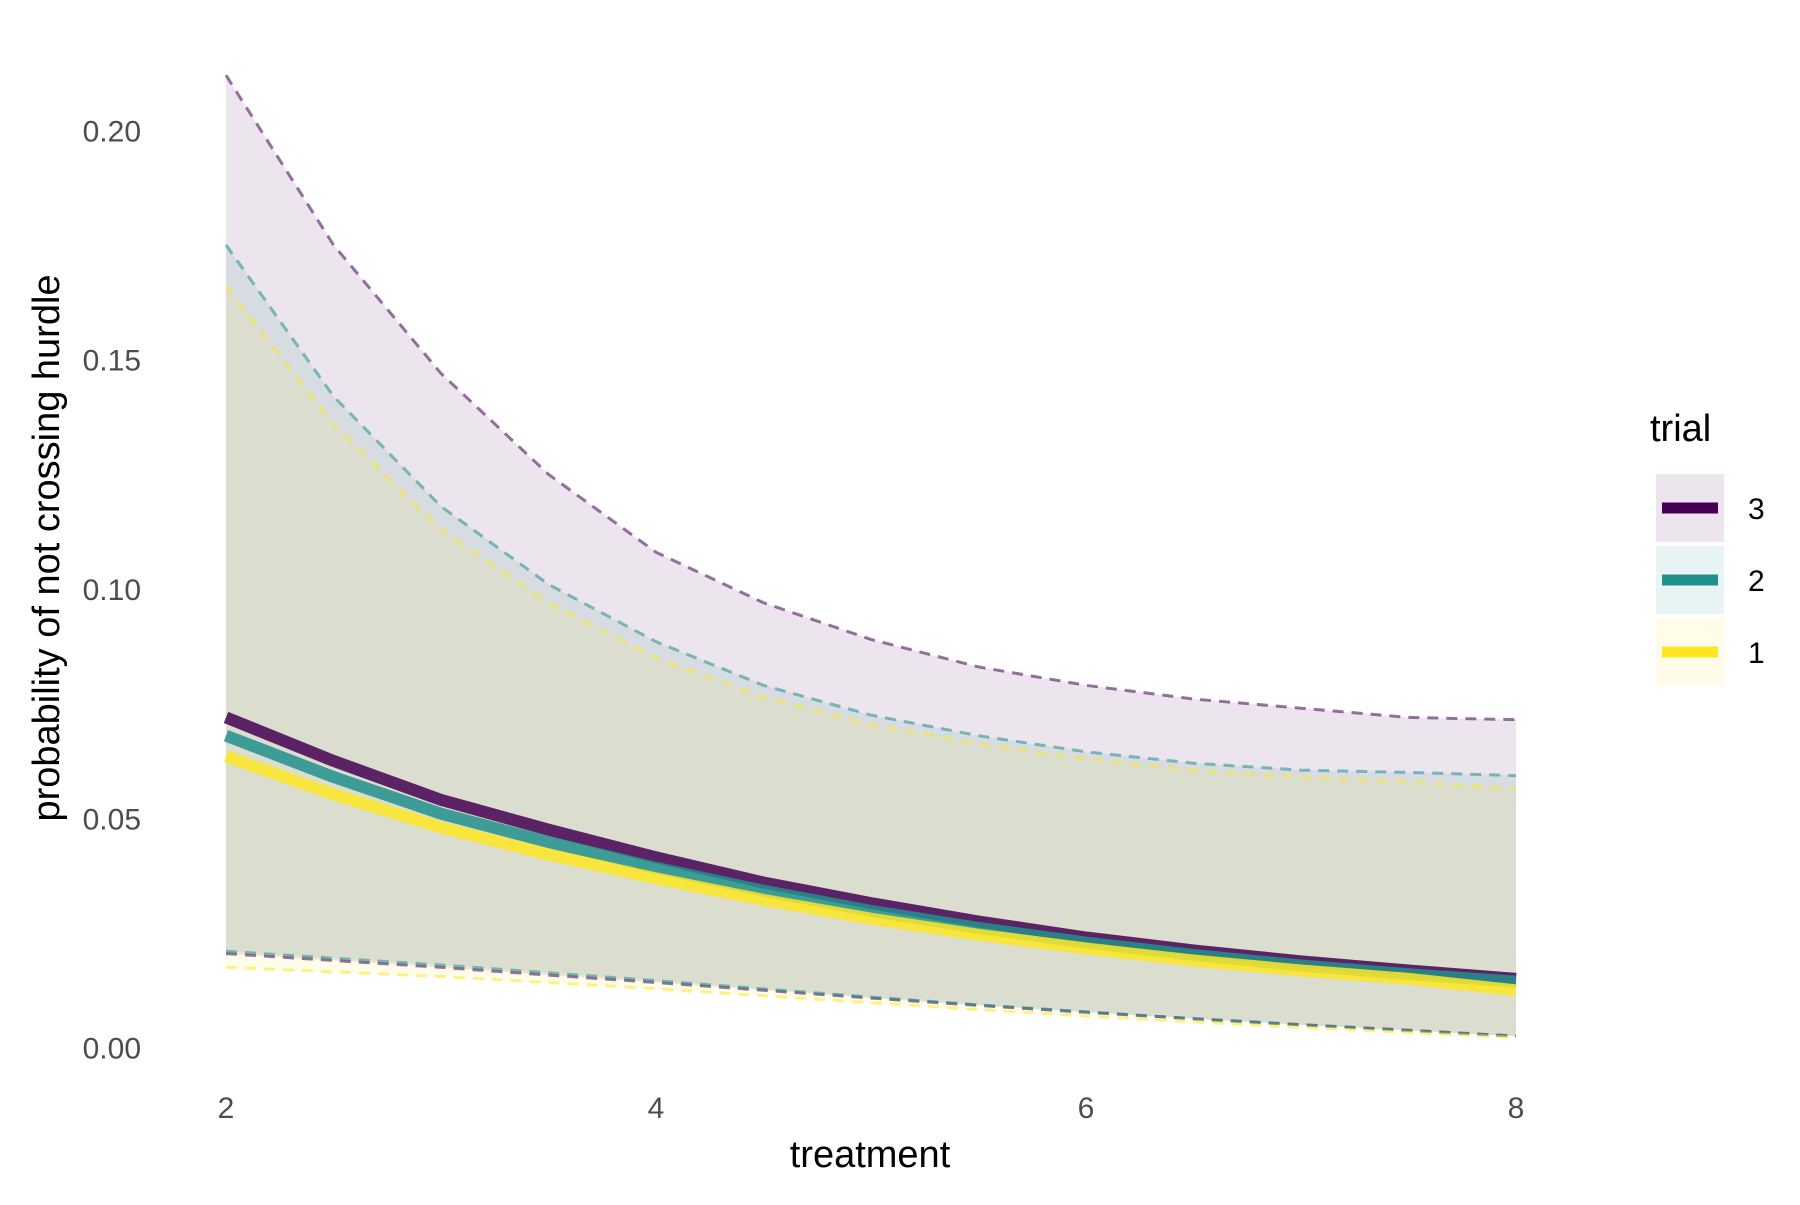 This screenshot has height=1205, width=1800. What do you see at coordinates (1516, 1108) in the screenshot?
I see `x-tick-label: 8` at bounding box center [1516, 1108].